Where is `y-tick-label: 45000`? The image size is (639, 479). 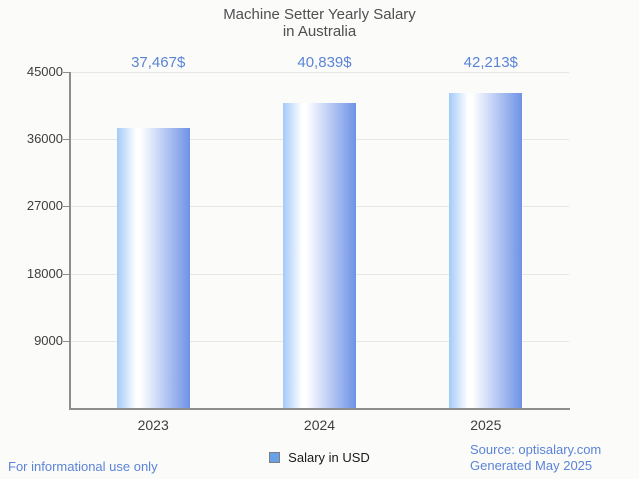 y-tick-label: 45000 is located at coordinates (44, 71).